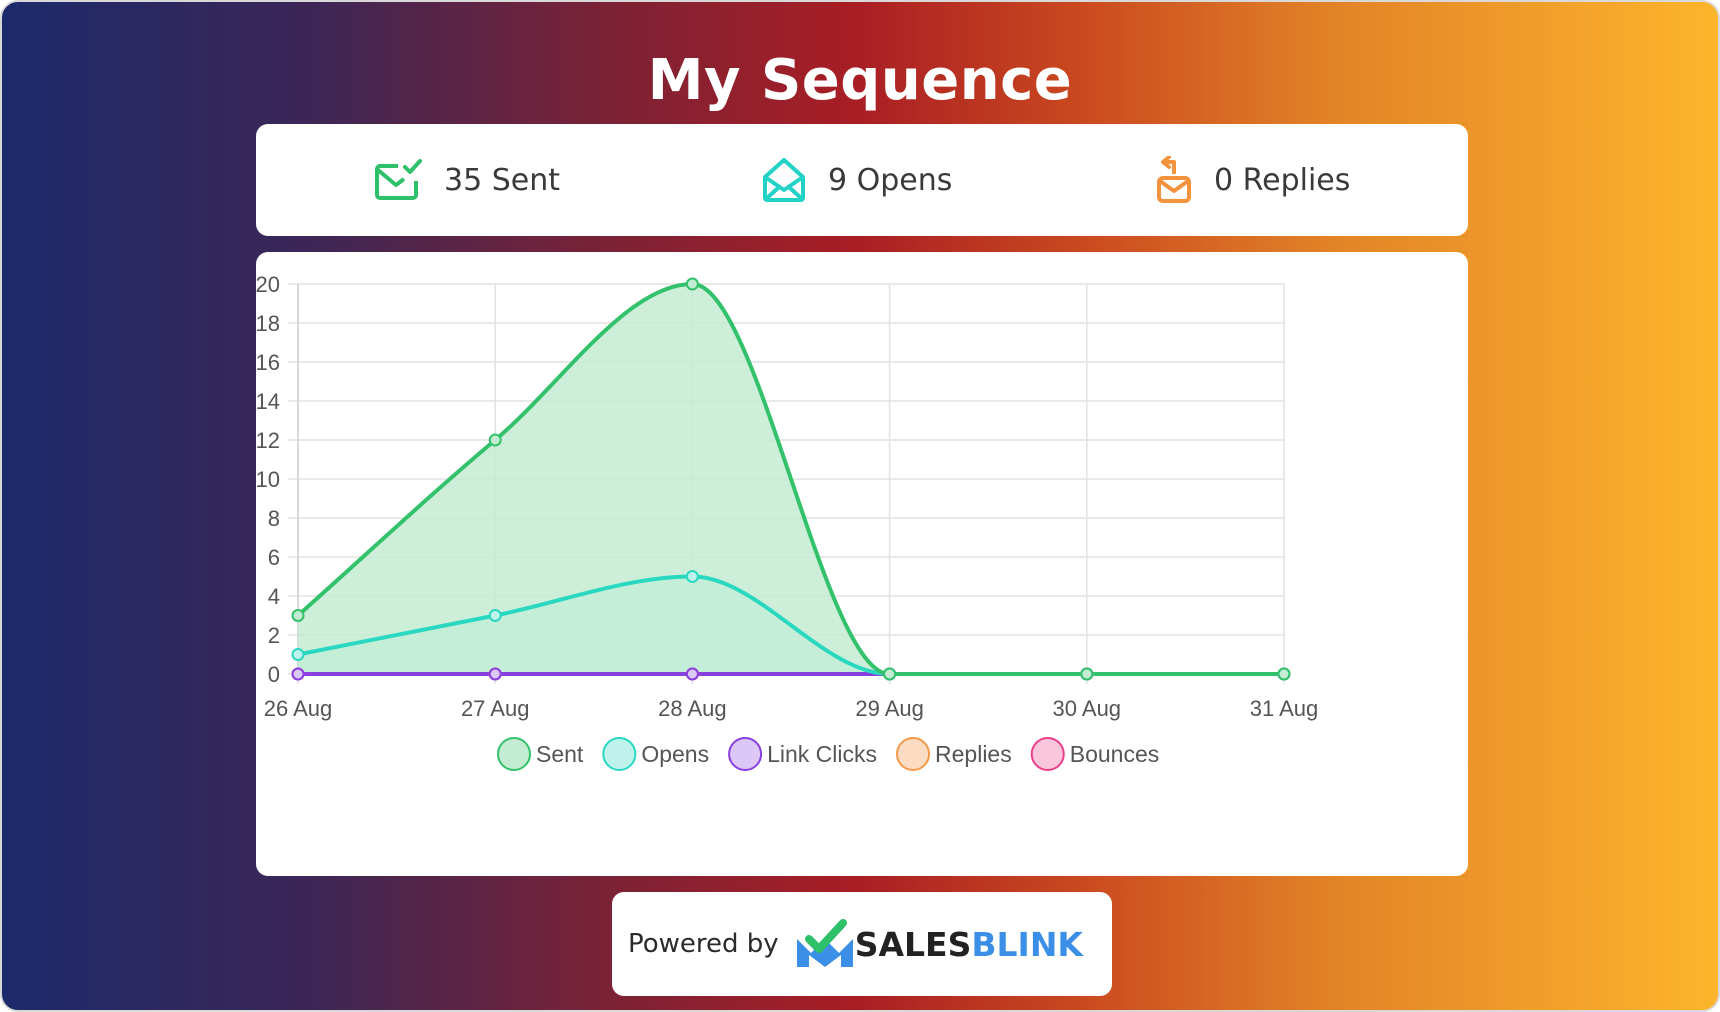 This screenshot has width=1720, height=1012. What do you see at coordinates (973, 754) in the screenshot?
I see `legend-label-replies: Replies` at bounding box center [973, 754].